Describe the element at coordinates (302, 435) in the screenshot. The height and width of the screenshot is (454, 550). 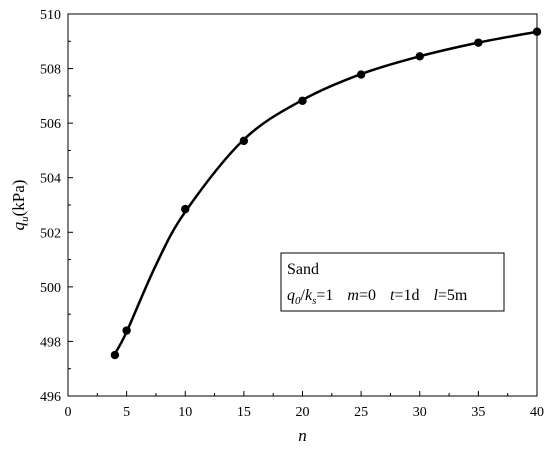
I see `x-axis-title: n` at that location.